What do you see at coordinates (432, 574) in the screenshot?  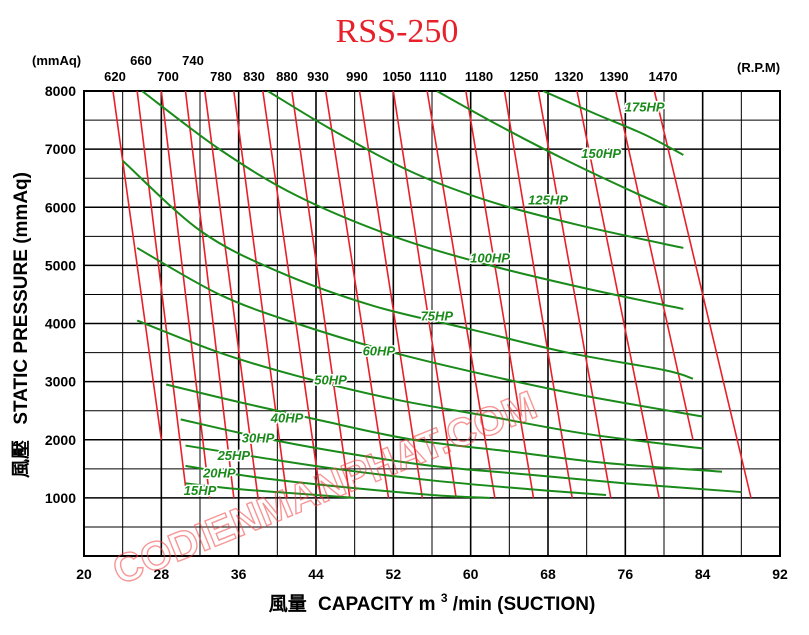 I see `x-tick-labels: 20 28 36 44 52 60 68 76 84 92` at bounding box center [432, 574].